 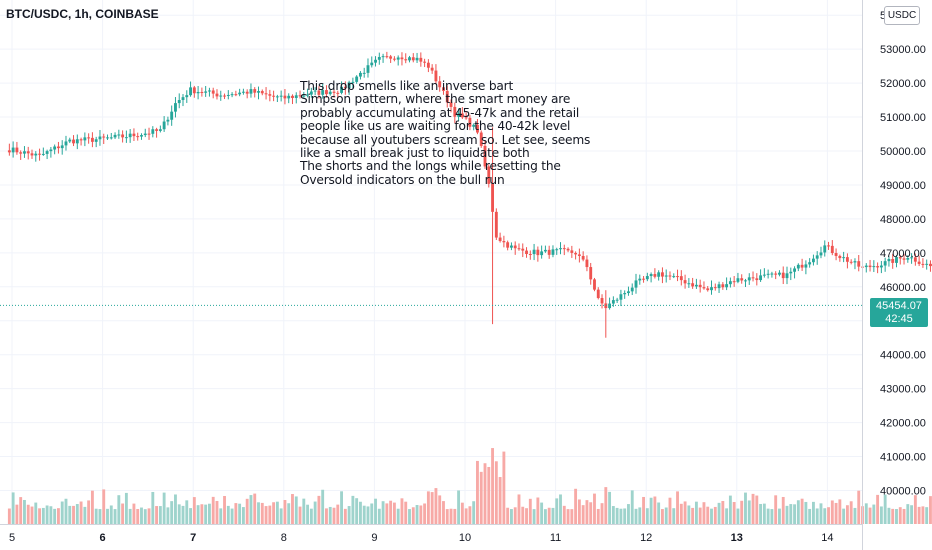 I want to click on price-tick-label: 42000.00, so click(x=903, y=424).